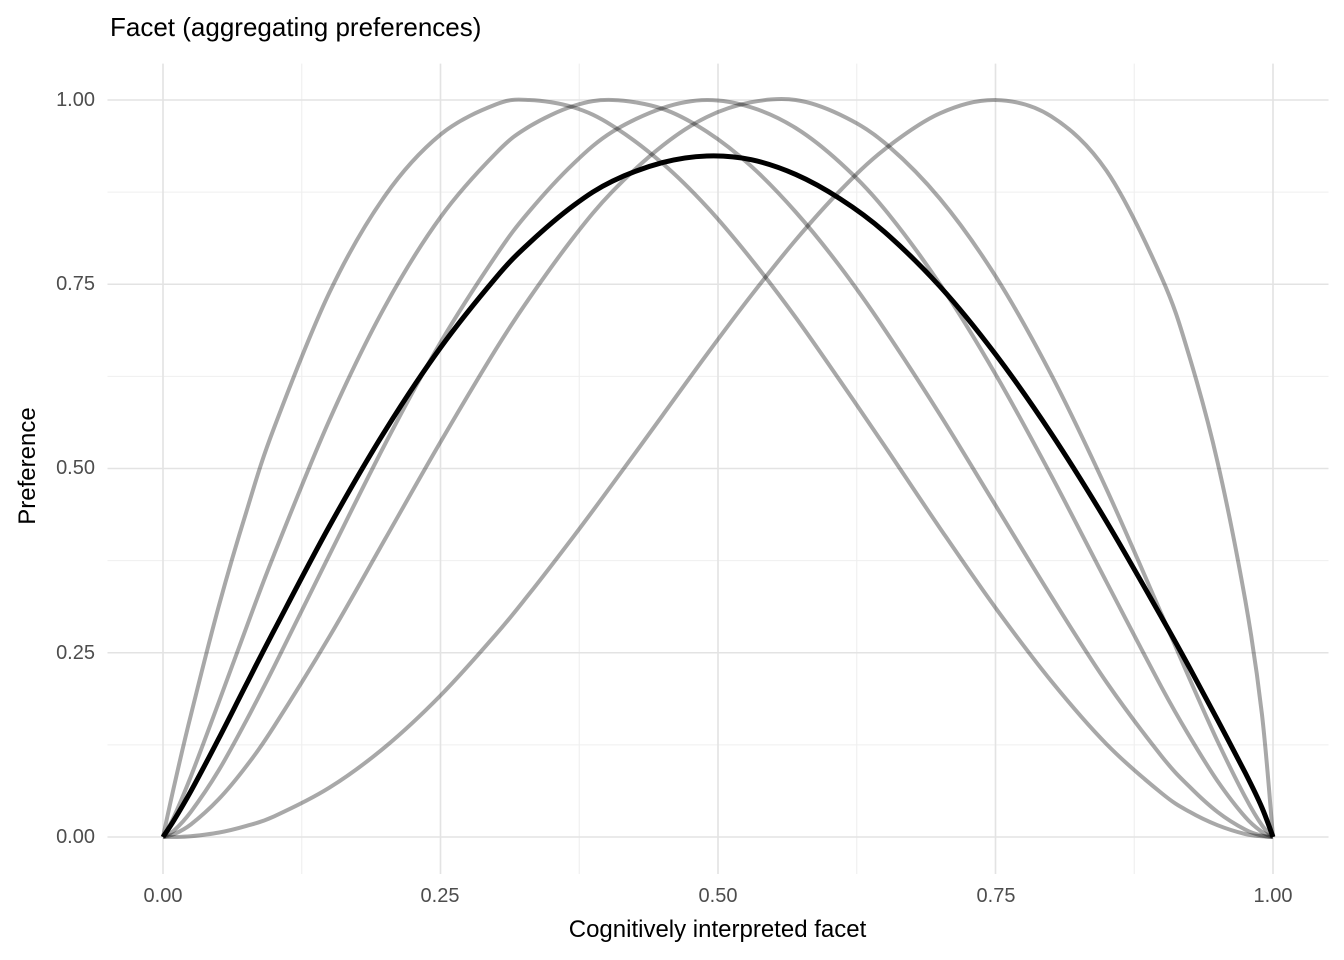 Image resolution: width=1344 pixels, height=960 pixels. What do you see at coordinates (1273, 896) in the screenshot?
I see `x-tick-label-1.00: 1.00` at bounding box center [1273, 896].